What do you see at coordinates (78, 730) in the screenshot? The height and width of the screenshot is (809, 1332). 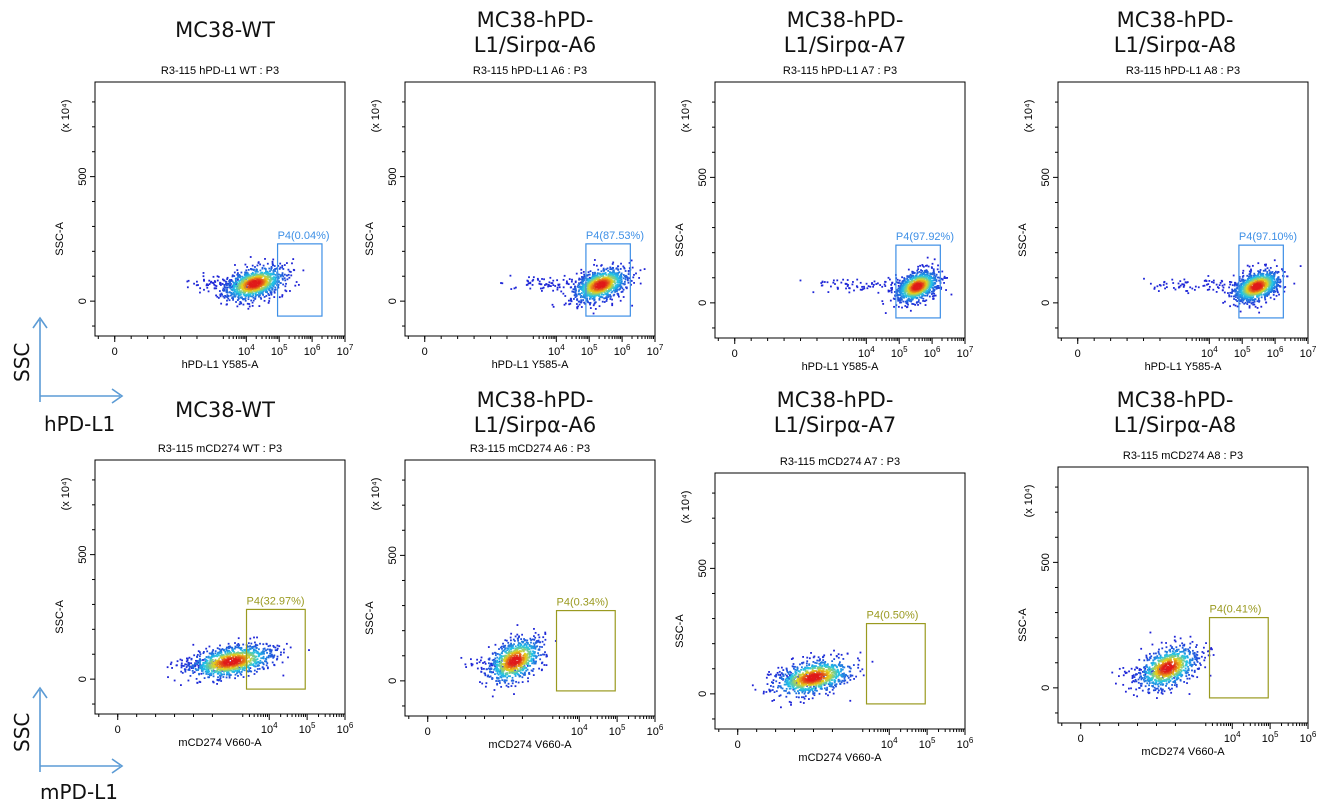 I see `row2-axis-arrow-icon` at bounding box center [78, 730].